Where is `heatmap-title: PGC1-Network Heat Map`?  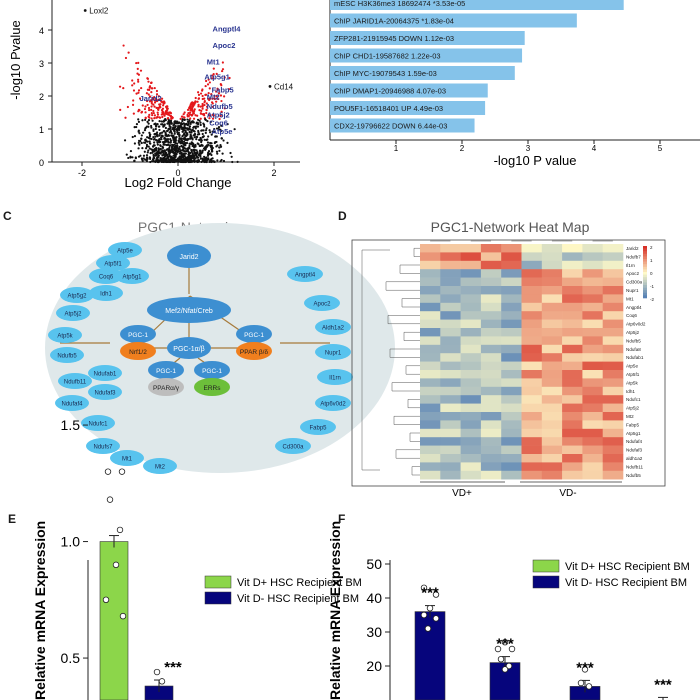 heatmap-title: PGC1-Network Heat Map is located at coordinates (510, 227).